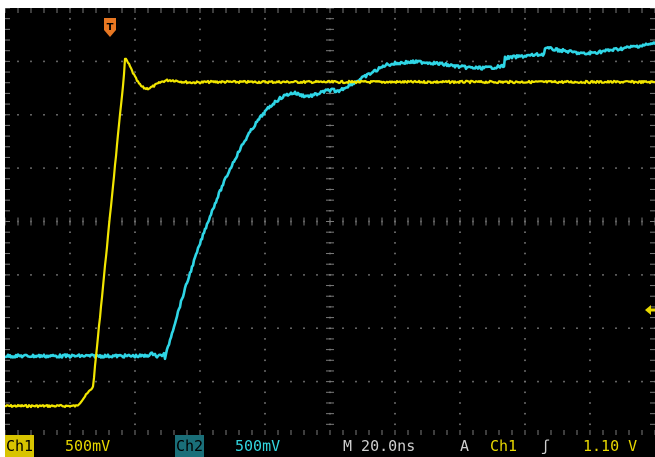 Image resolution: width=655 pixels, height=457 pixels. I want to click on trigger-mode: A, so click(465, 446).